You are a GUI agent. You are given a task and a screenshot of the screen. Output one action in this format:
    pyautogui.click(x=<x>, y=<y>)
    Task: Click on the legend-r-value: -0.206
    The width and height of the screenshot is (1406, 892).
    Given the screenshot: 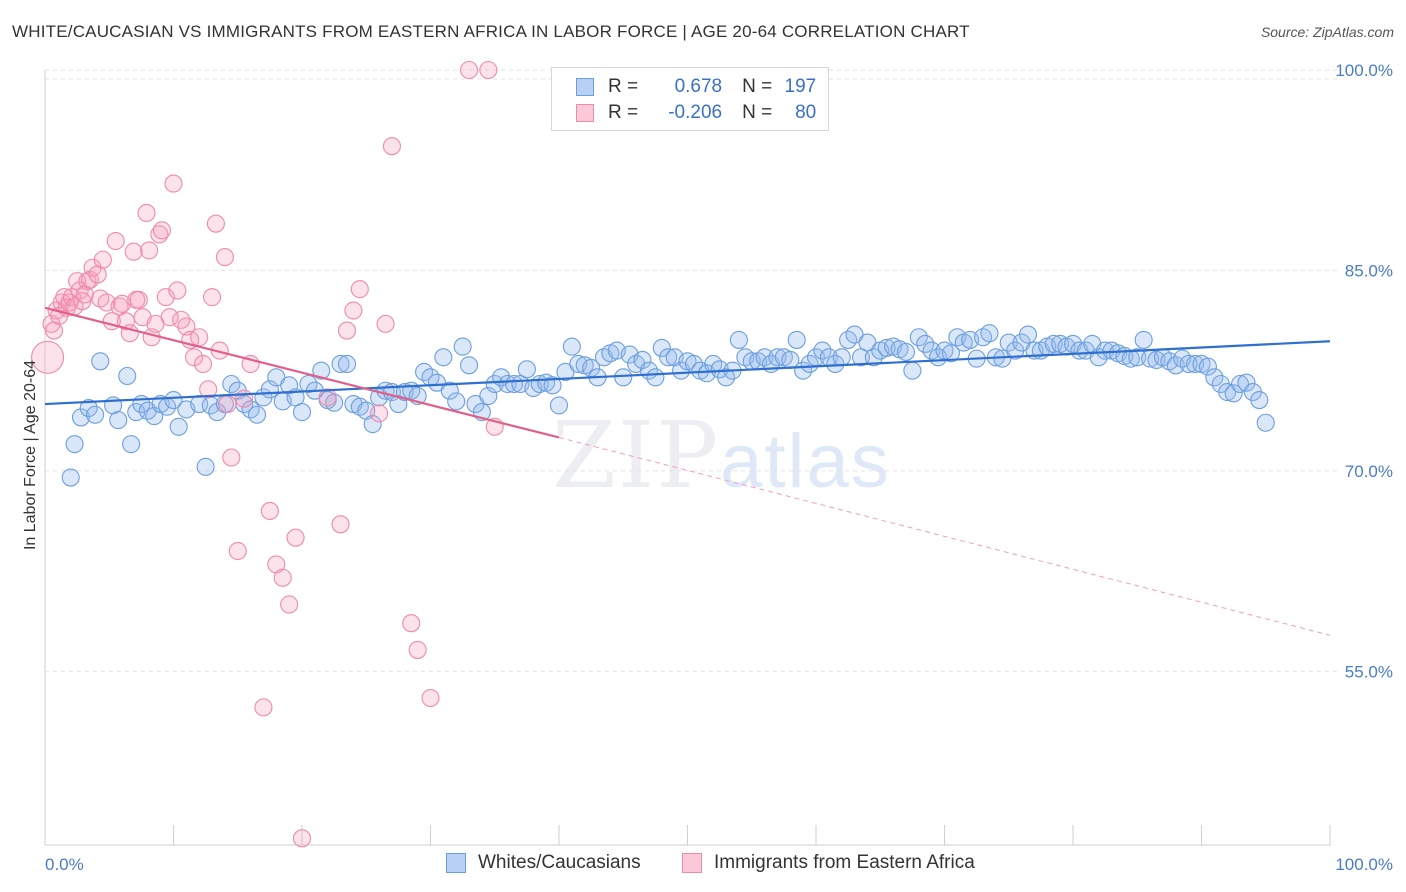 What is the action you would take?
    pyautogui.click(x=695, y=112)
    